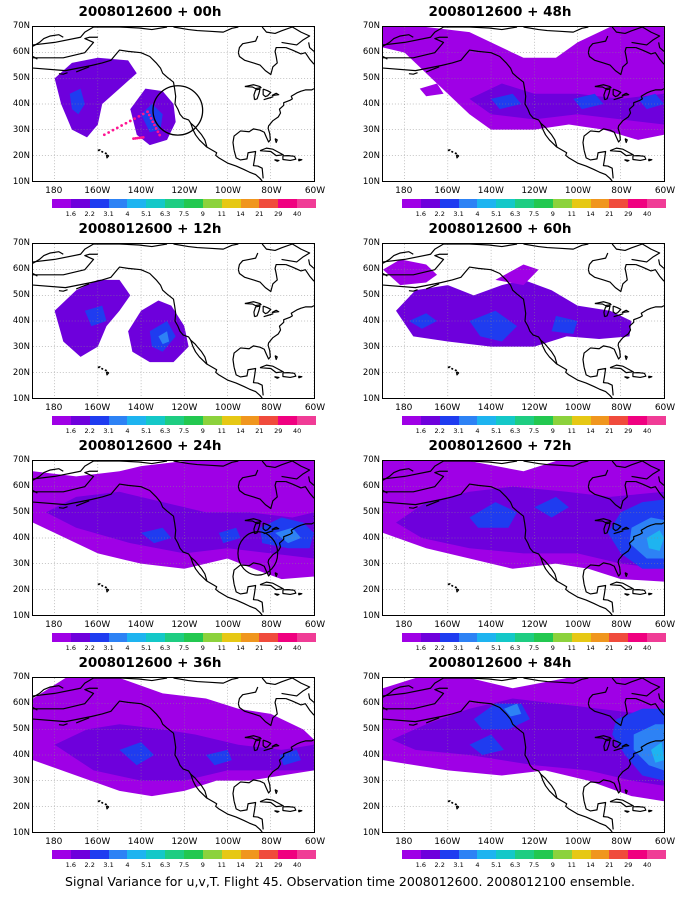 The width and height of the screenshot is (700, 900). Describe the element at coordinates (21, 156) in the screenshot. I see `latitude-tick-label: 20N` at that location.